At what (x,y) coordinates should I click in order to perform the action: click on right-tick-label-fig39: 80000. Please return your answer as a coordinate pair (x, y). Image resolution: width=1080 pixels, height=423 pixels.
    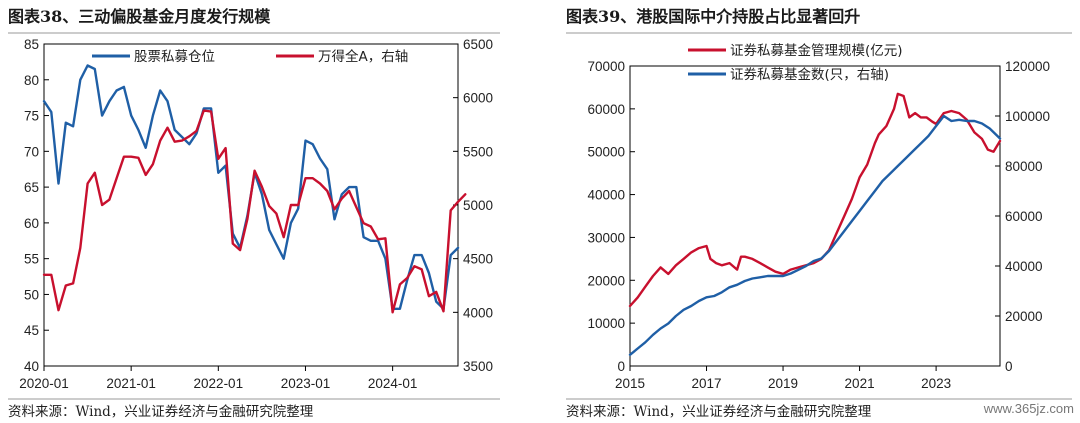
    Looking at the image, I should click on (1024, 166).